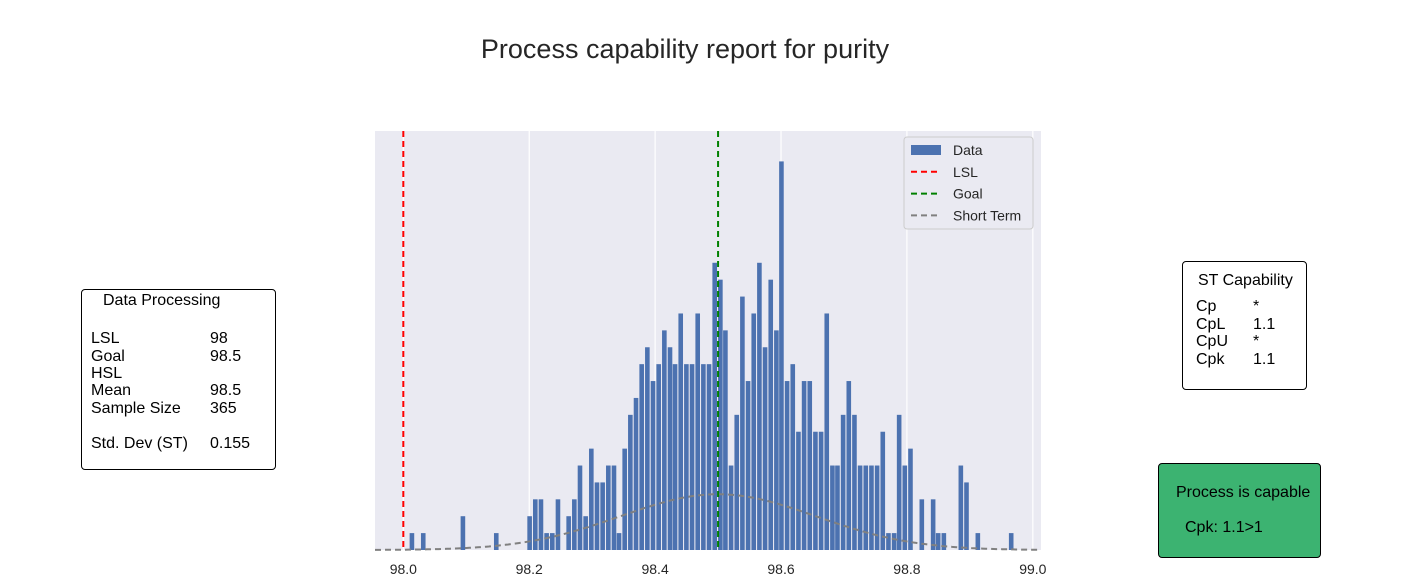  Describe the element at coordinates (685, 49) in the screenshot. I see `chart-title: Process capability report for purity` at that location.